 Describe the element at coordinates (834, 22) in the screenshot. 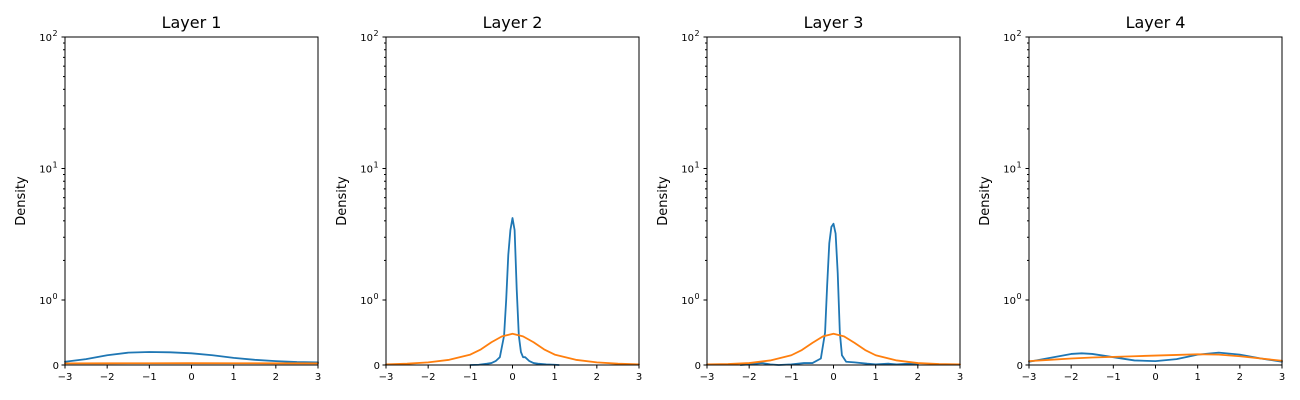

I see `panel-title: Layer 3` at that location.